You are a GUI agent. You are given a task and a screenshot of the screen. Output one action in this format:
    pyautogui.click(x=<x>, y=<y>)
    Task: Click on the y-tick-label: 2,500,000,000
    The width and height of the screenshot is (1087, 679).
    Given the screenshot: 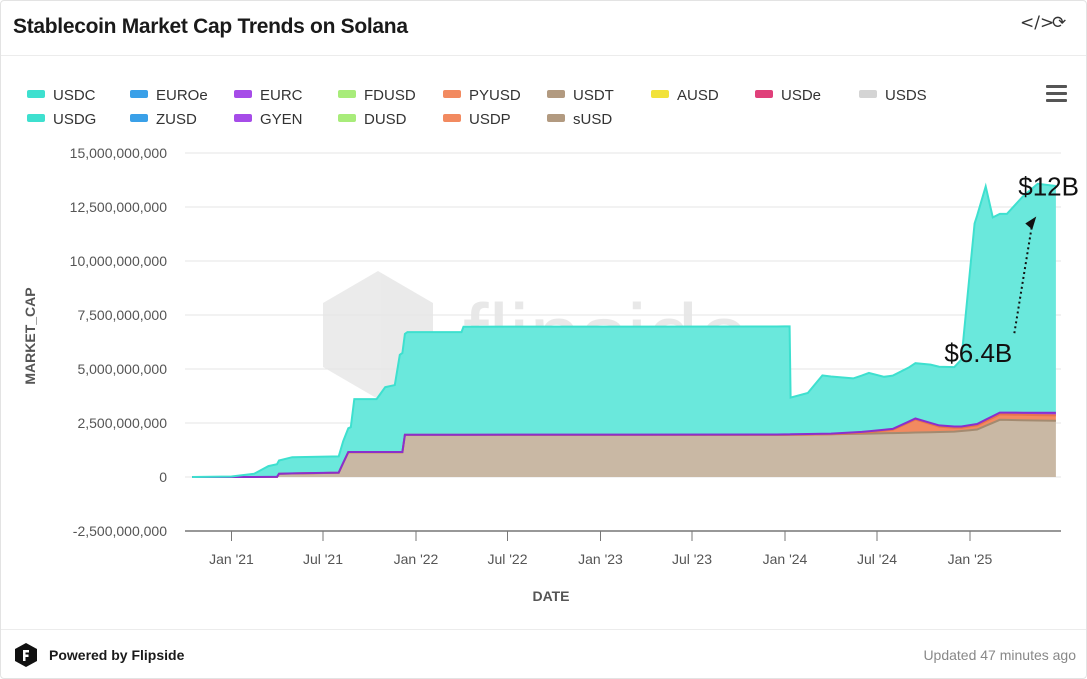 What is the action you would take?
    pyautogui.click(x=122, y=423)
    